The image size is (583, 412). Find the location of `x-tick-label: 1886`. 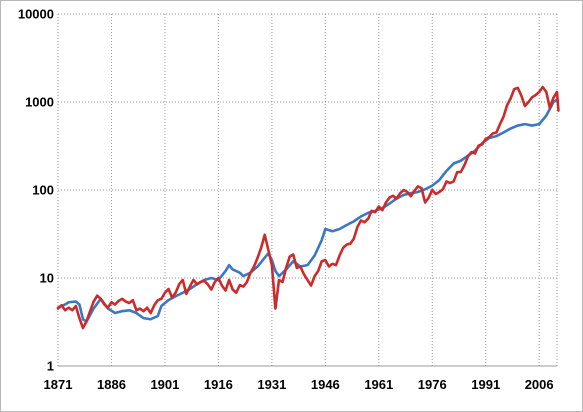

x-tick-label: 1886 is located at coordinates (111, 384).